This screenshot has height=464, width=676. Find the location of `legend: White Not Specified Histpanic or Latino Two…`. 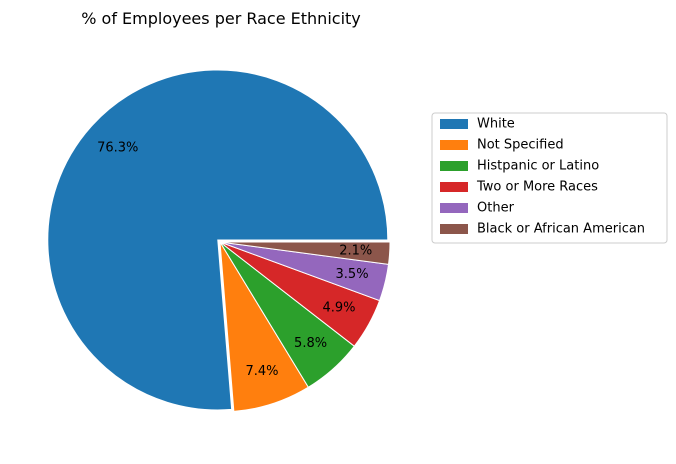

legend: White Not Specified Histpanic or Latino Two… is located at coordinates (549, 178).